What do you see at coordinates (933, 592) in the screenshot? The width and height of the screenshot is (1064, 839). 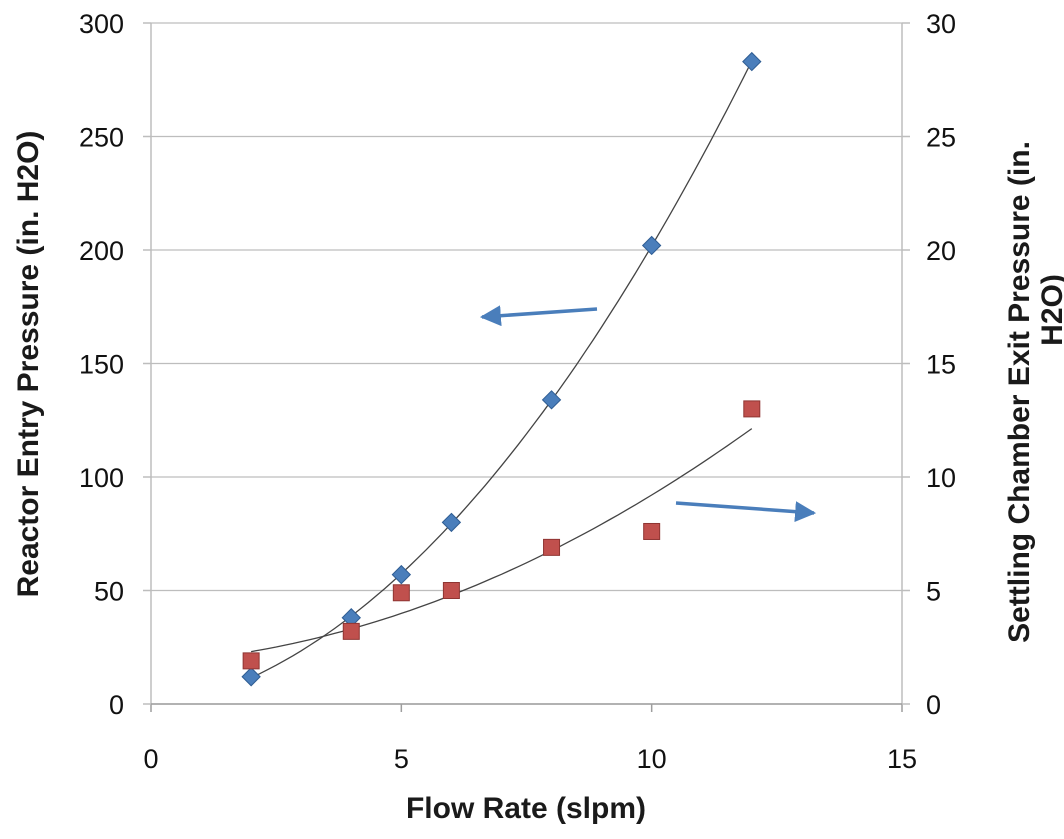 I see `y2-tick-label-1: 5` at bounding box center [933, 592].